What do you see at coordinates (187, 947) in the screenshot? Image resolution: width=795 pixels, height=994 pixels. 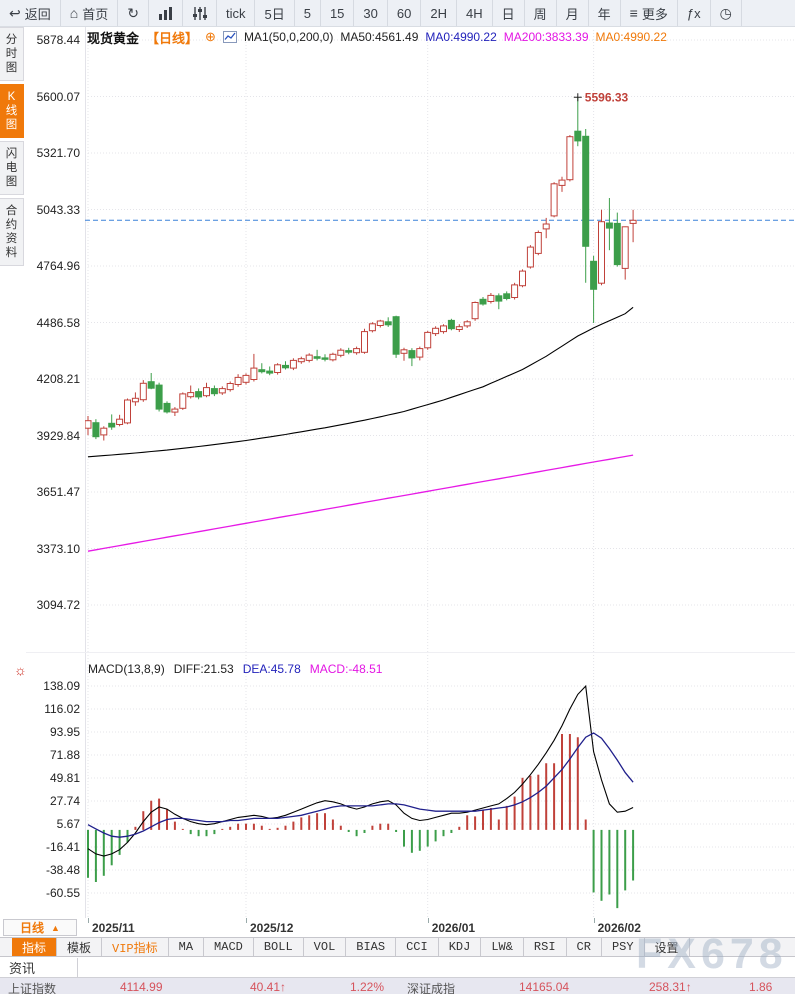 I see `indicator-tab-4: MA` at bounding box center [187, 947].